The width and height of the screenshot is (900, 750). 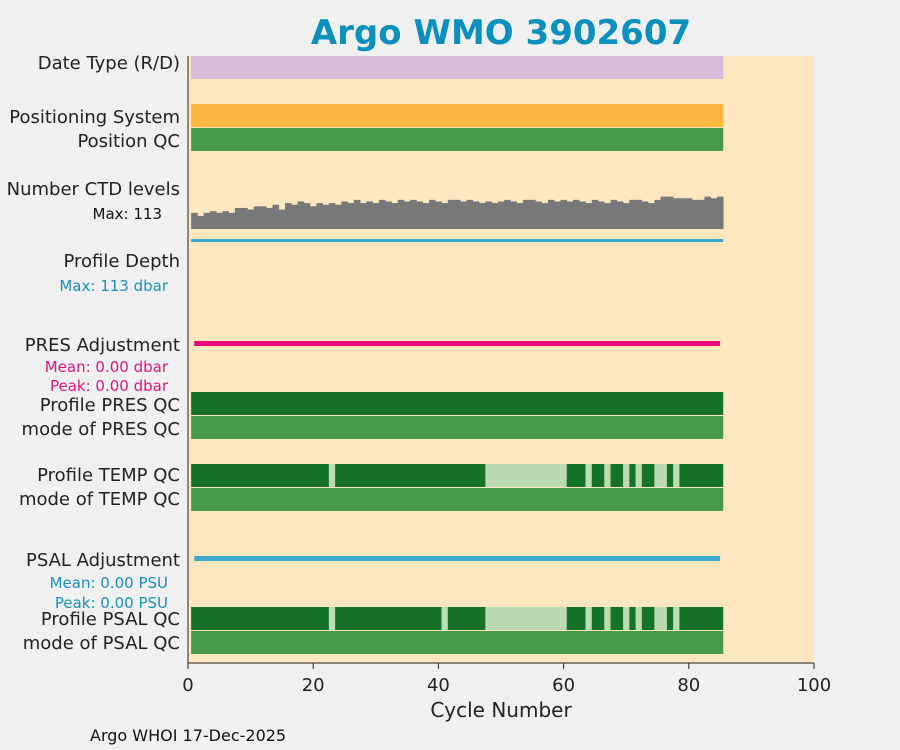 I want to click on positioning-system-bar, so click(x=457, y=115).